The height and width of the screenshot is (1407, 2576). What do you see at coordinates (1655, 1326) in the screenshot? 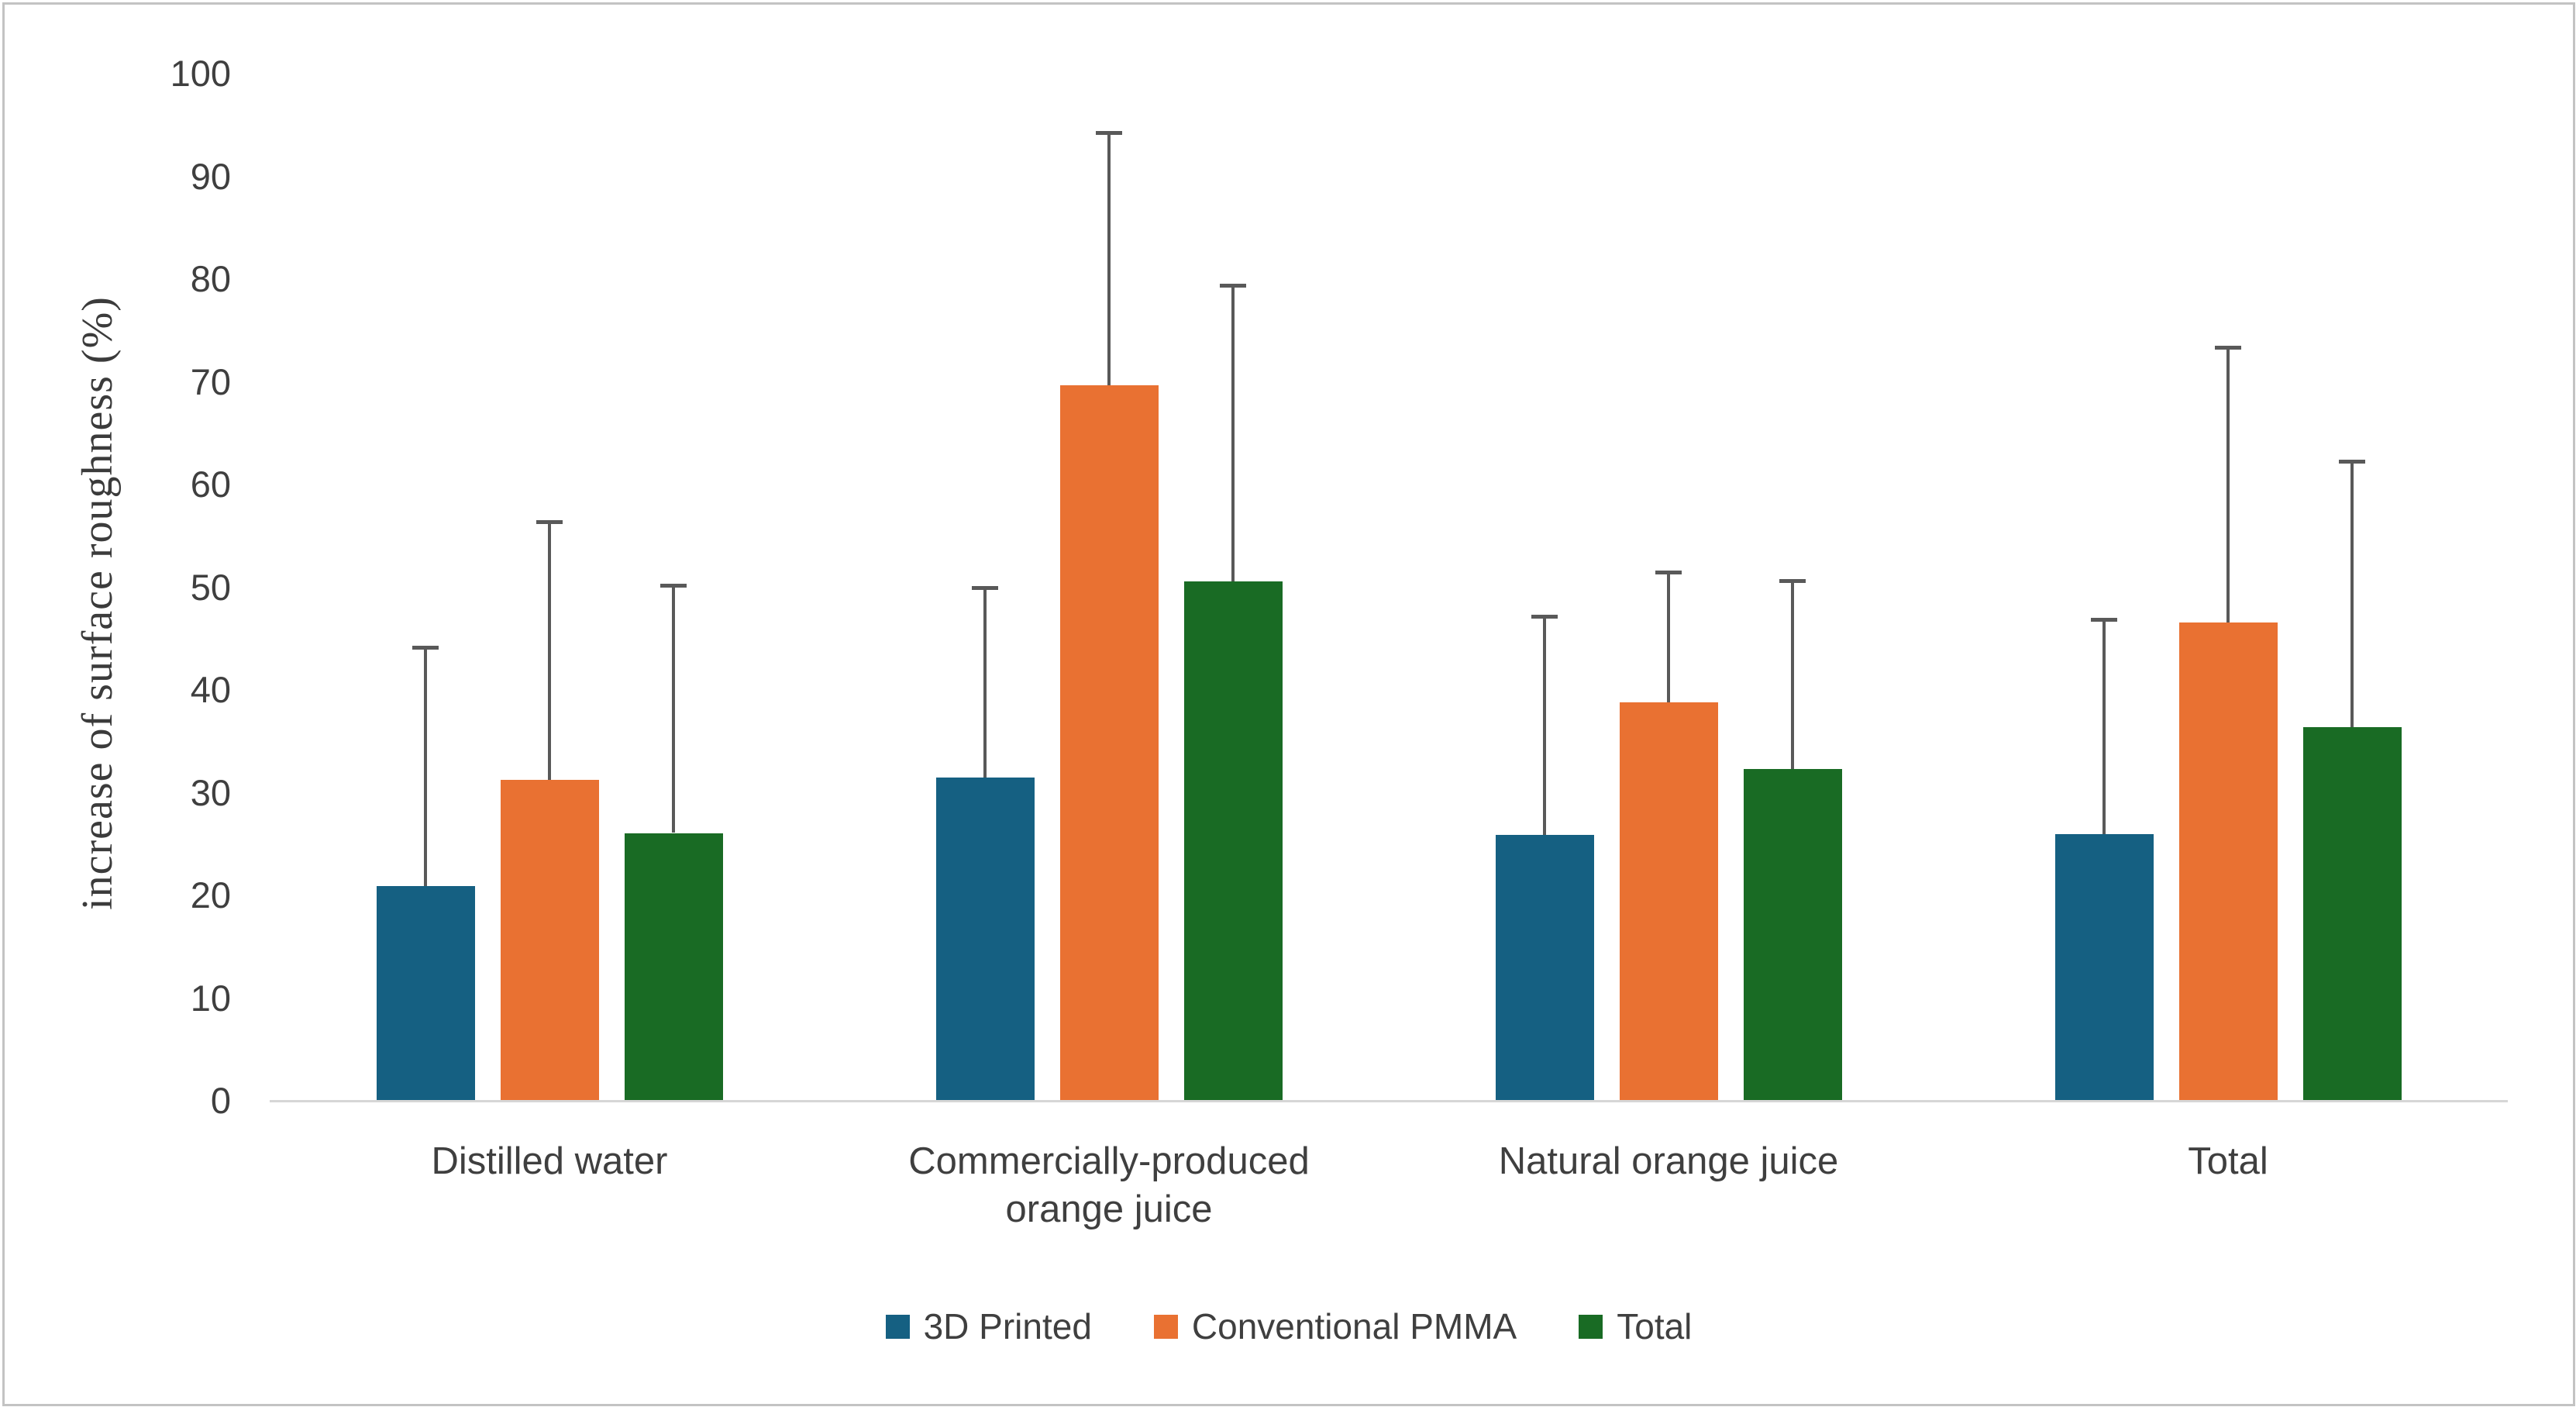
I see `legend-label: Total` at bounding box center [1655, 1326].